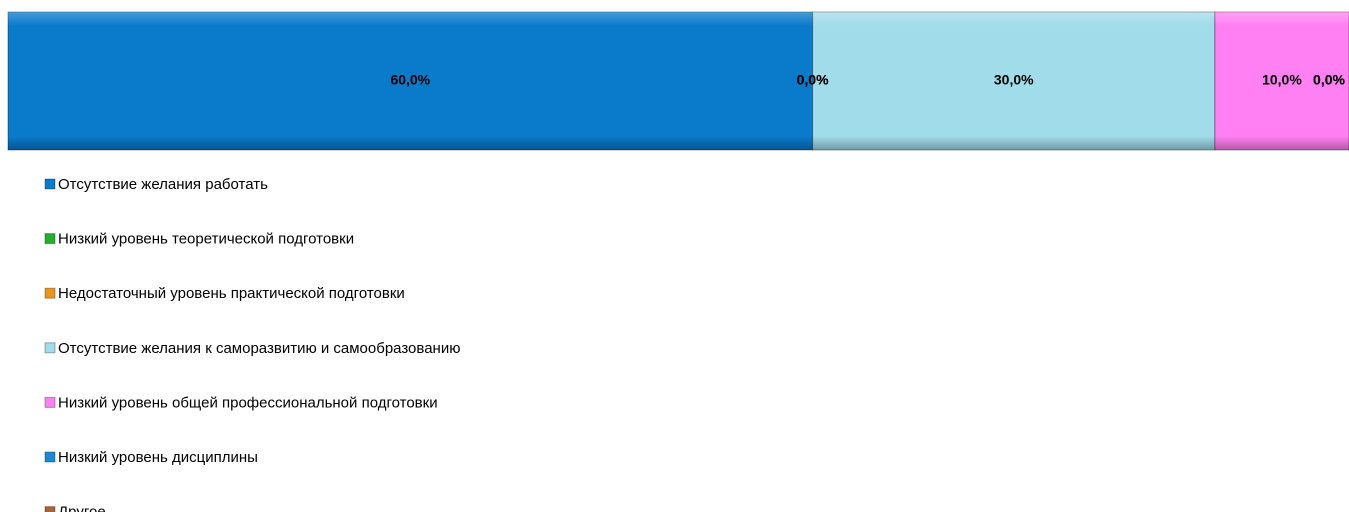 The image size is (1349, 512). I want to click on legend-label: Низкий уровень дисциплины, so click(158, 457).